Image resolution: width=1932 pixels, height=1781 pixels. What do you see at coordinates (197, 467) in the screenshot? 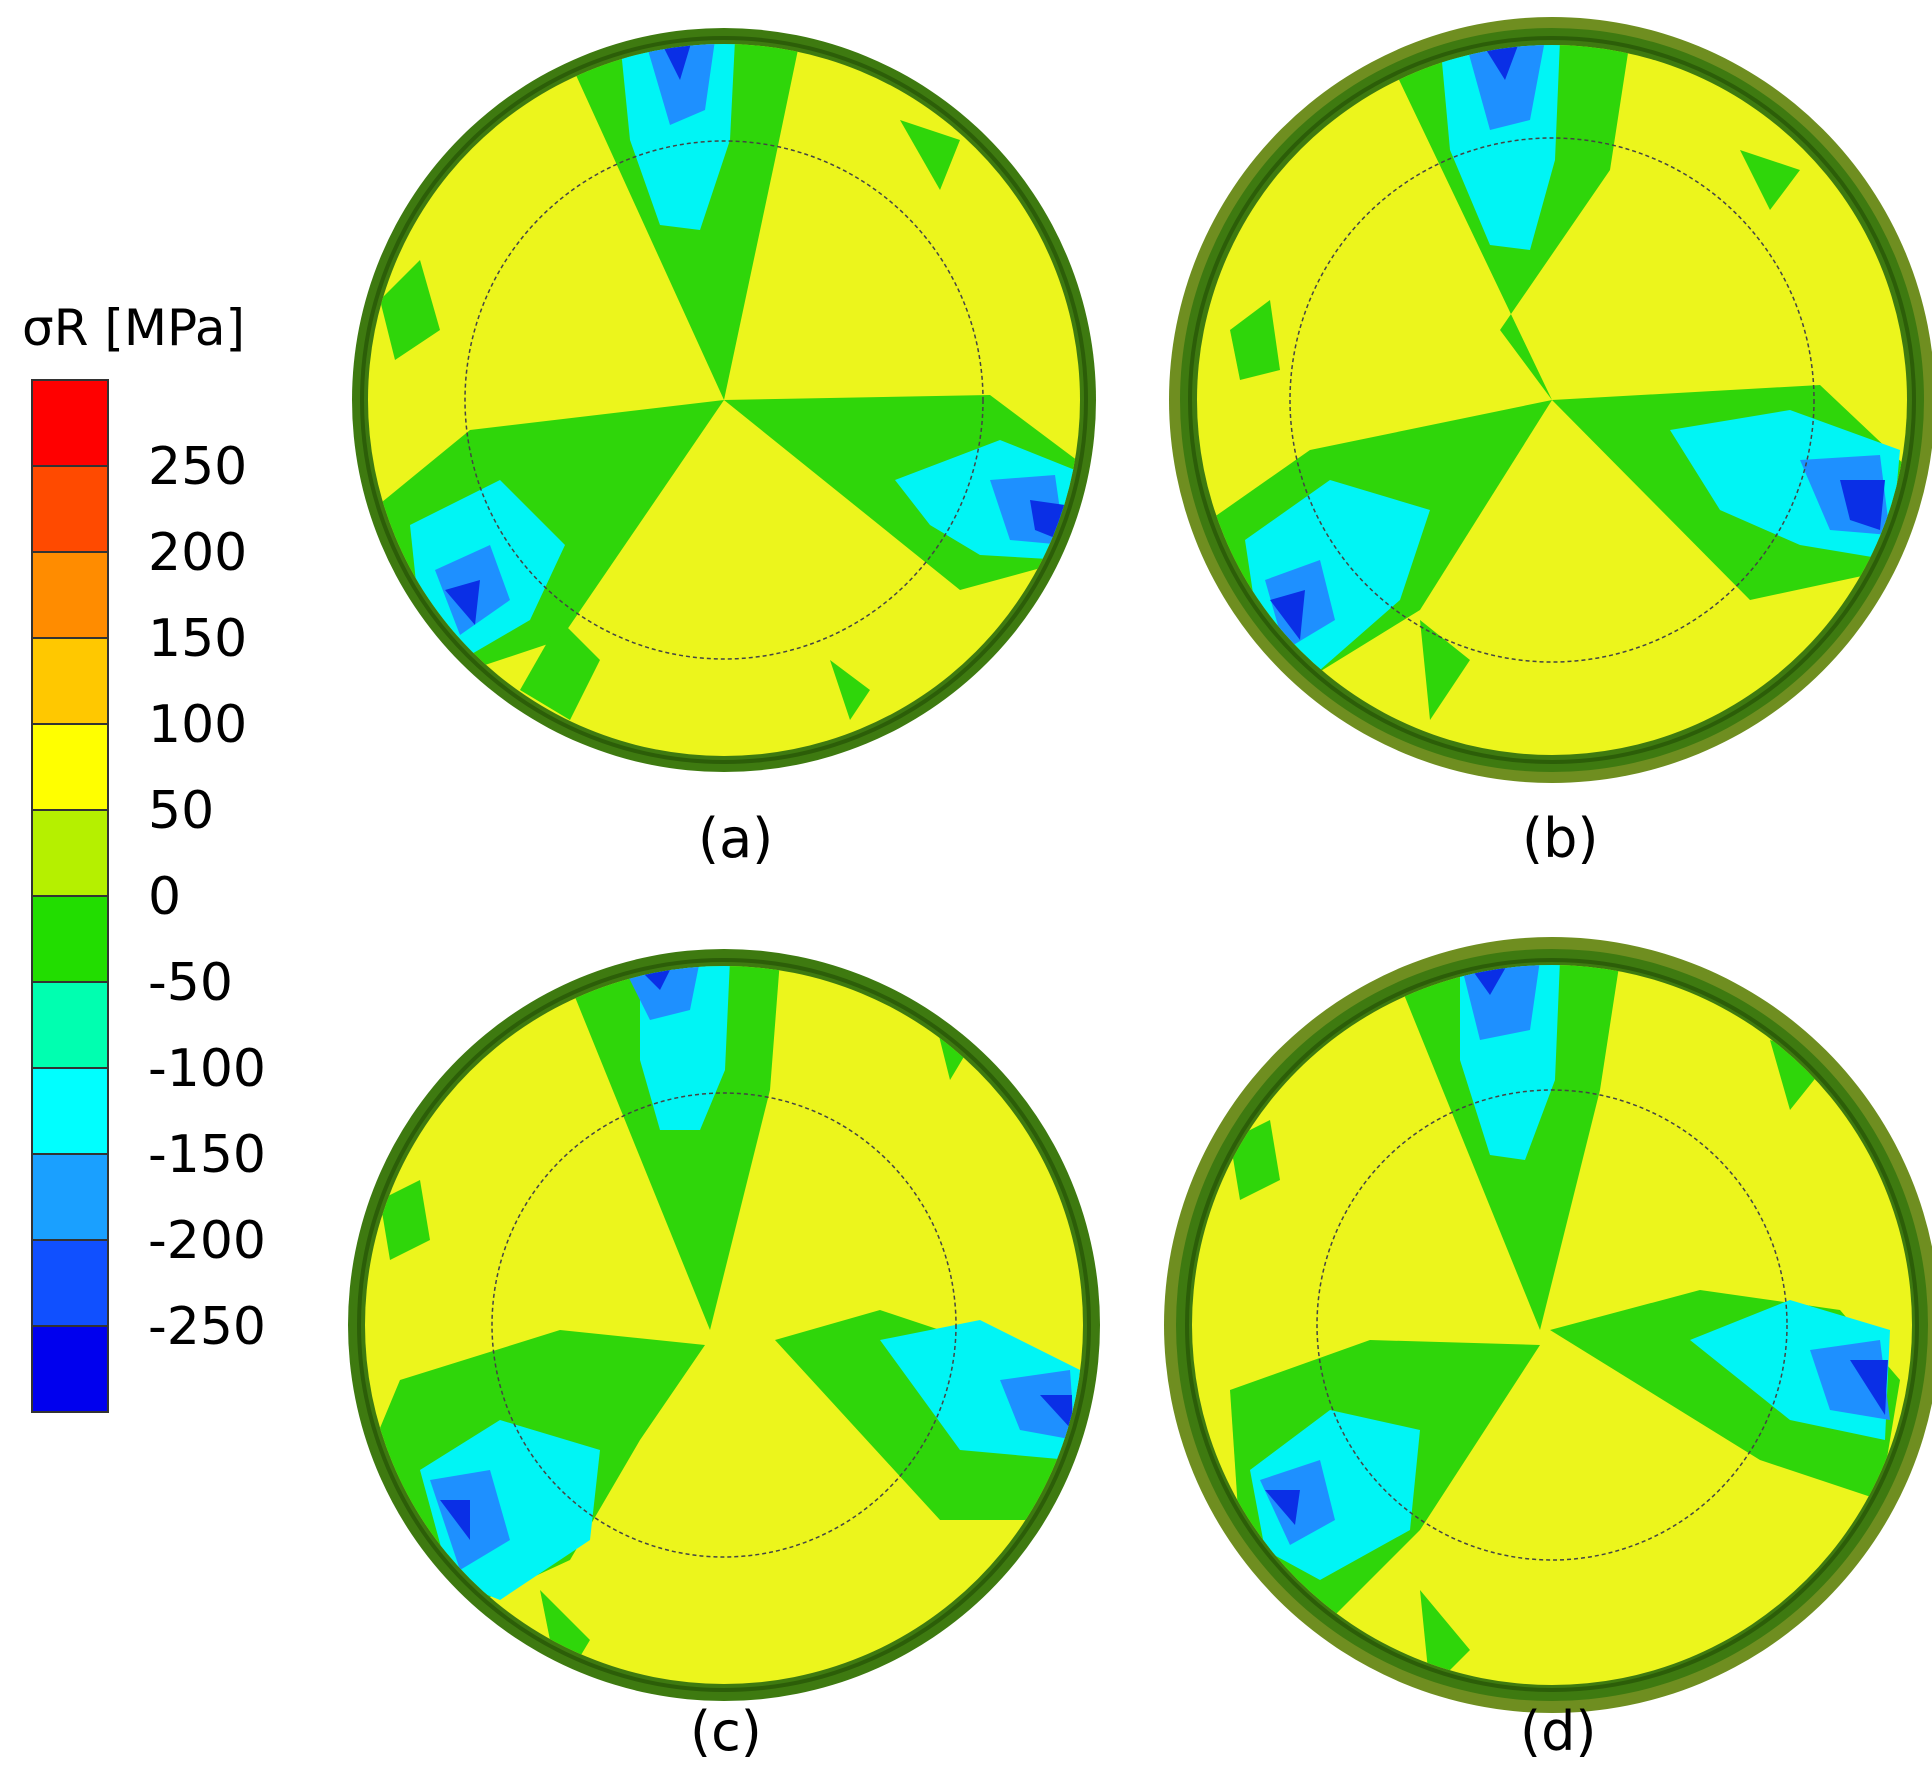
I see `legend-tick-label: 250` at bounding box center [197, 467].